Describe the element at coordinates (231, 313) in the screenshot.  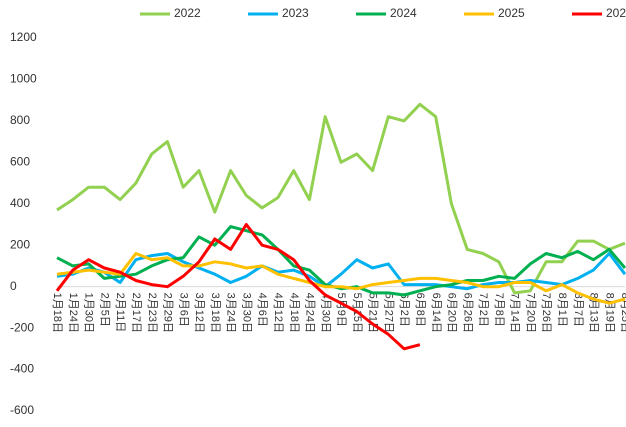
I see `x-tick-label: 3月24日` at that location.